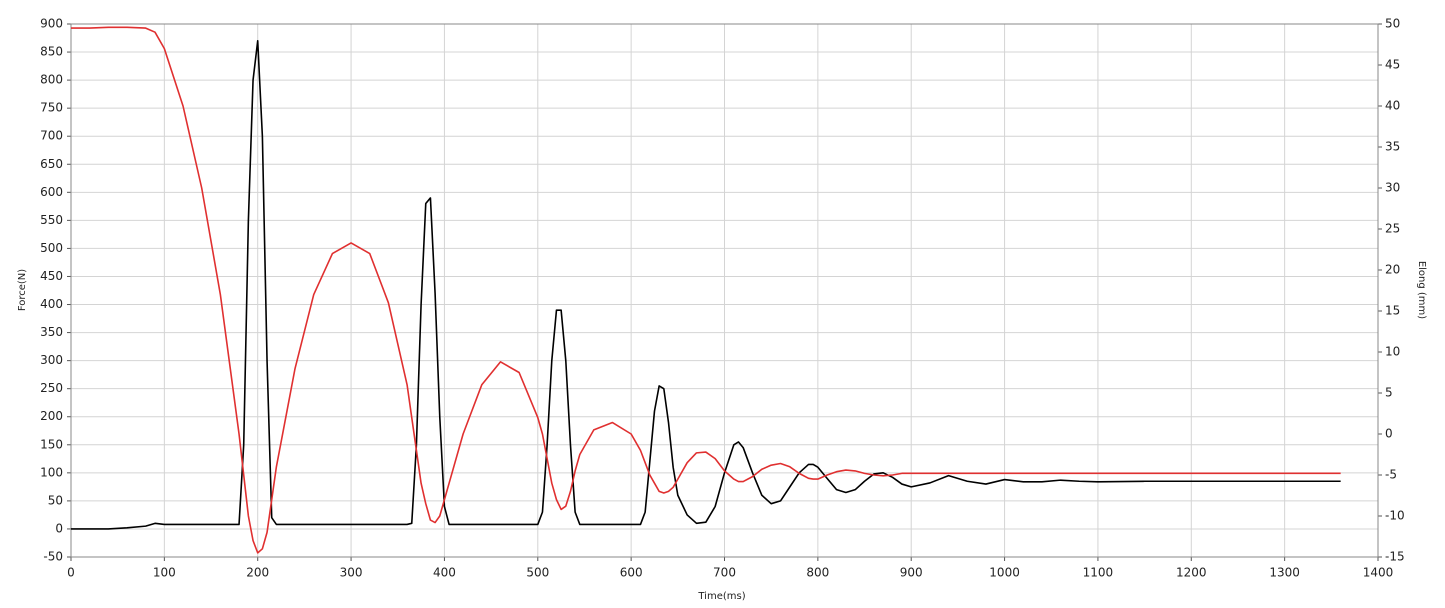 The image size is (1445, 608). What do you see at coordinates (1392, 147) in the screenshot?
I see `y2-tick-label: 35` at bounding box center [1392, 147].